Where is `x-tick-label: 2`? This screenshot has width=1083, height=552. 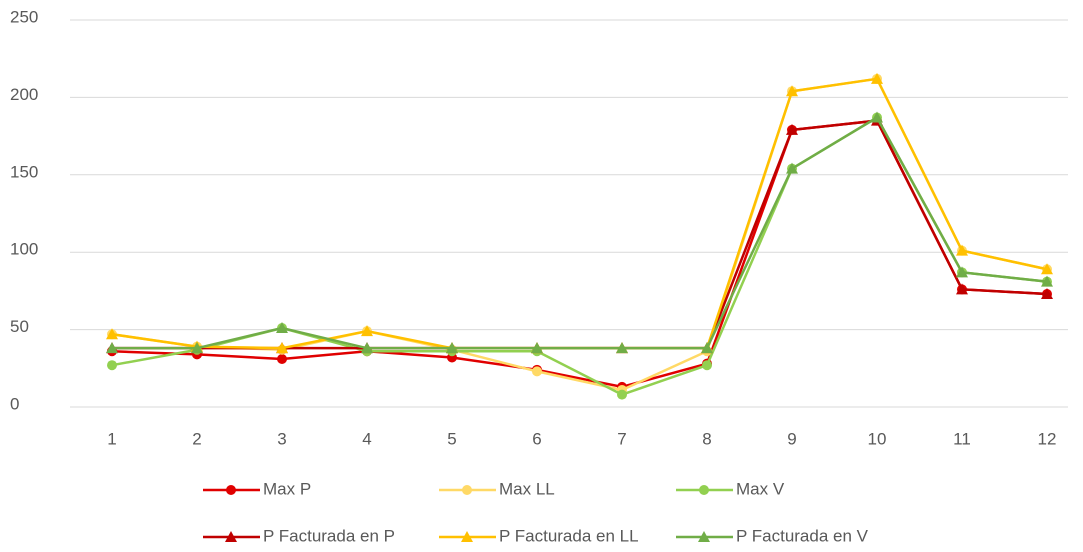
x-tick-label: 2 is located at coordinates (196, 438).